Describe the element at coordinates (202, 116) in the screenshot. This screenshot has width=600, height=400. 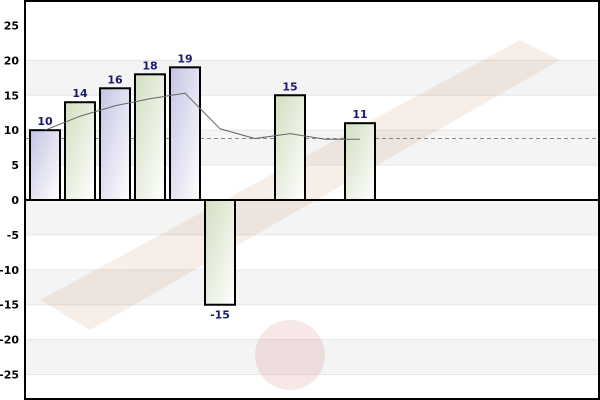
I see `trend-line` at that location.